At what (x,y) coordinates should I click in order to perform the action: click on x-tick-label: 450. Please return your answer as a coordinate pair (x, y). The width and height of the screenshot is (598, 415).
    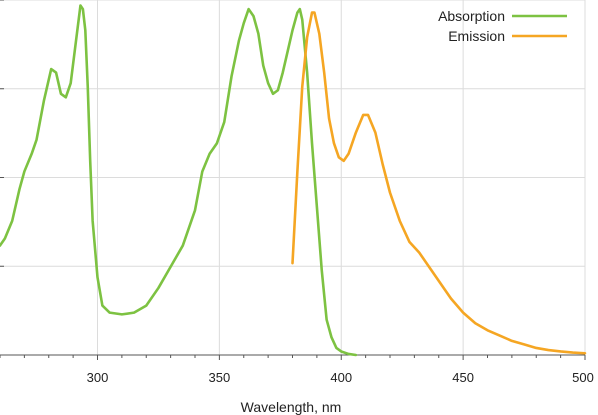
    Looking at the image, I should click on (463, 377).